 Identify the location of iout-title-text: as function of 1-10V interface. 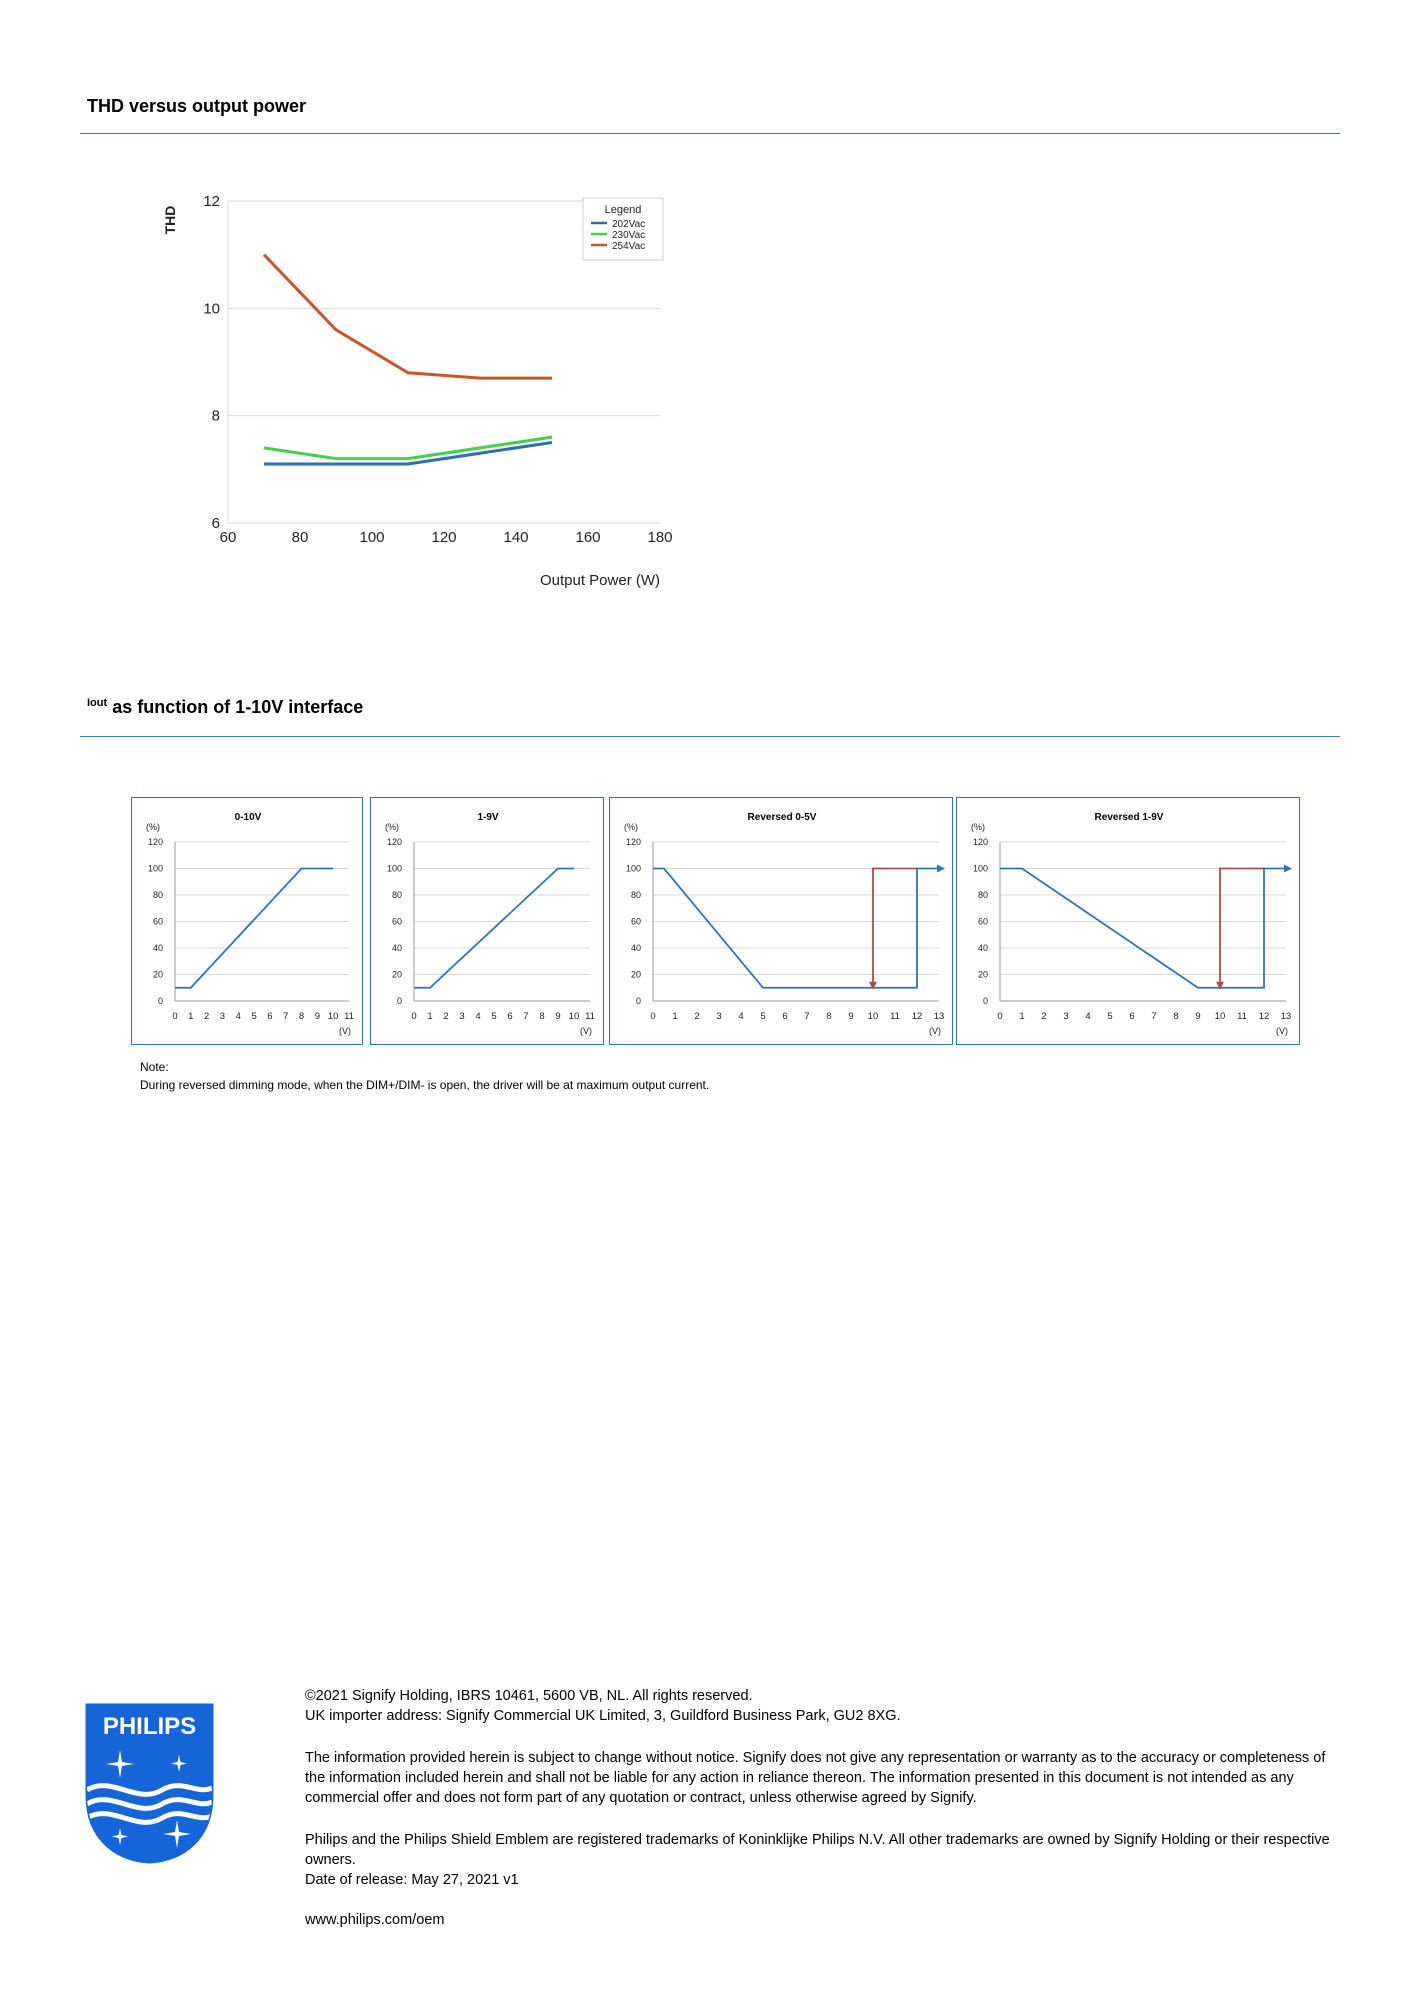
(238, 707).